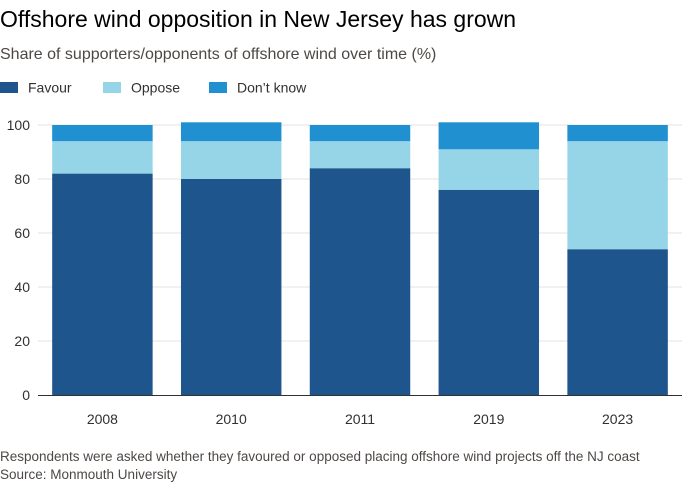 The height and width of the screenshot is (500, 700). Describe the element at coordinates (112, 87) in the screenshot. I see `legend-swatch-oppose` at that location.